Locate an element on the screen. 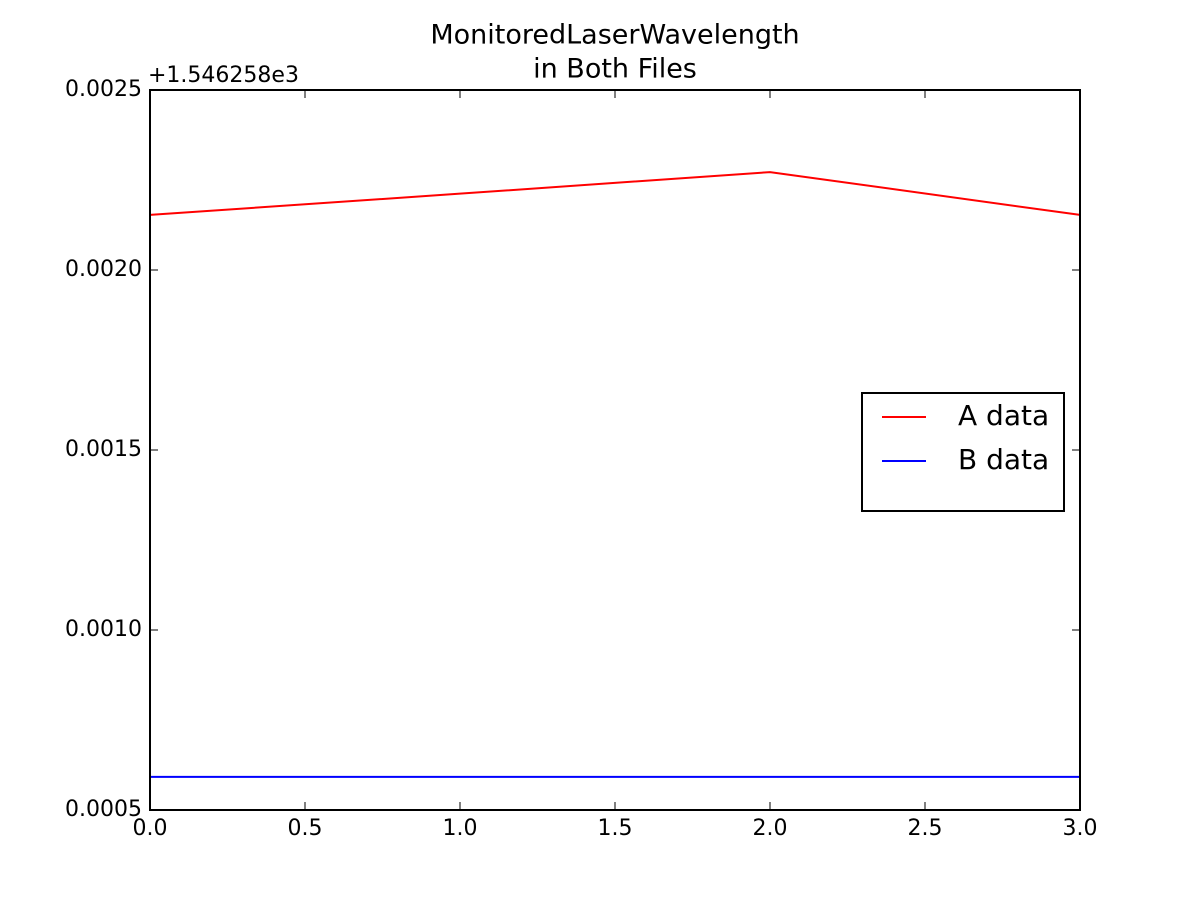 Image resolution: width=1200 pixels, height=900 pixels. legend-box is located at coordinates (963, 452).